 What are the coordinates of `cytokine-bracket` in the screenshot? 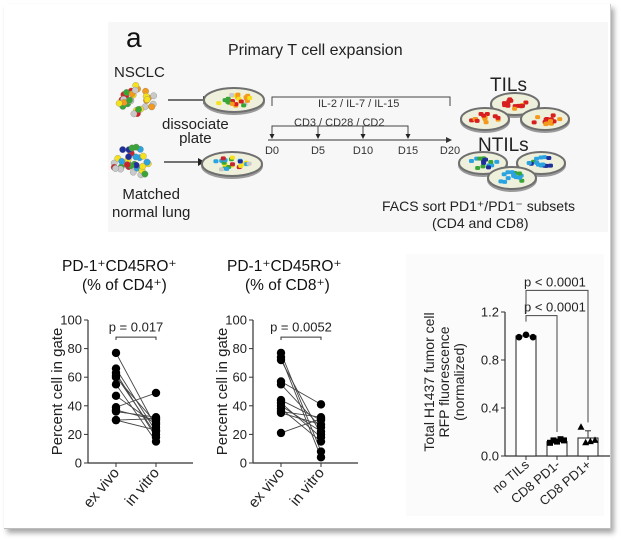 It's located at (361, 101).